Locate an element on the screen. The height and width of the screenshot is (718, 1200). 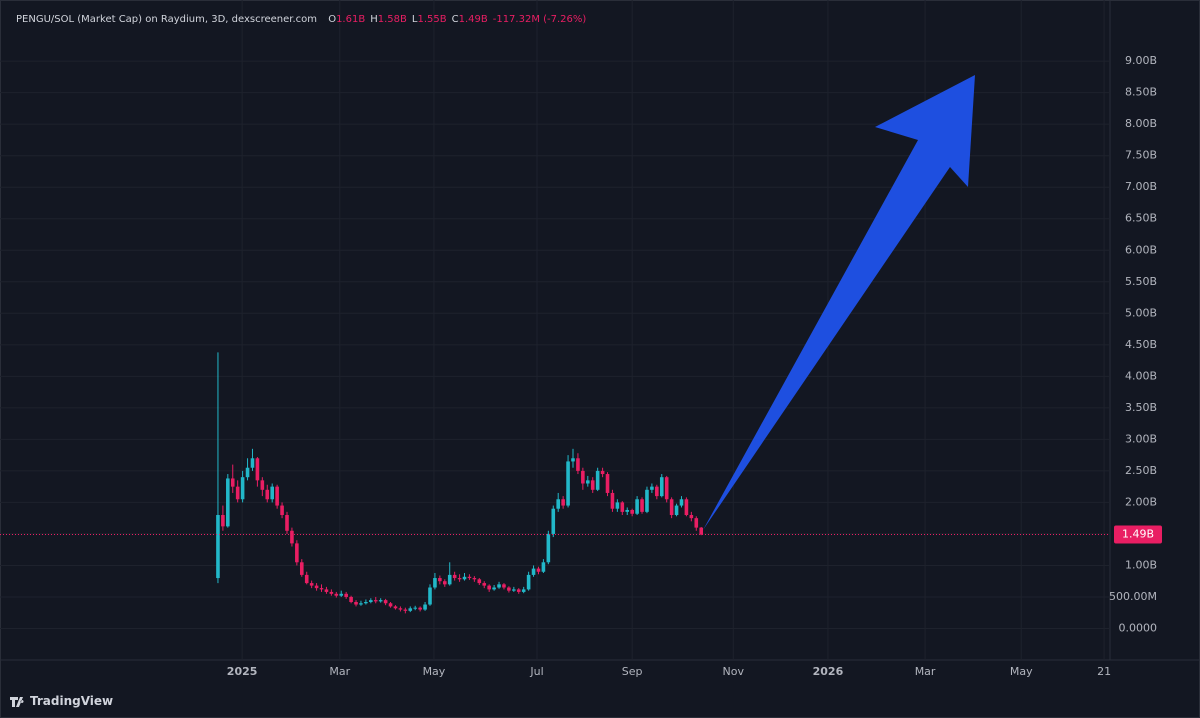
y-tick-label: 6.50B is located at coordinates (1141, 218).